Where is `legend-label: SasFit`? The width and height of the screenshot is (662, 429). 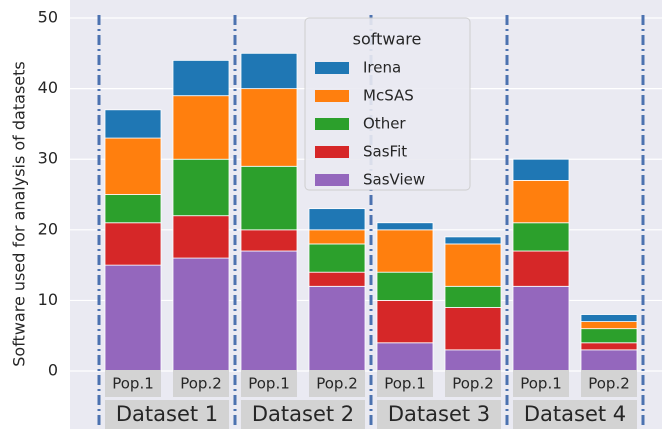 legend-label: SasFit is located at coordinates (385, 152).